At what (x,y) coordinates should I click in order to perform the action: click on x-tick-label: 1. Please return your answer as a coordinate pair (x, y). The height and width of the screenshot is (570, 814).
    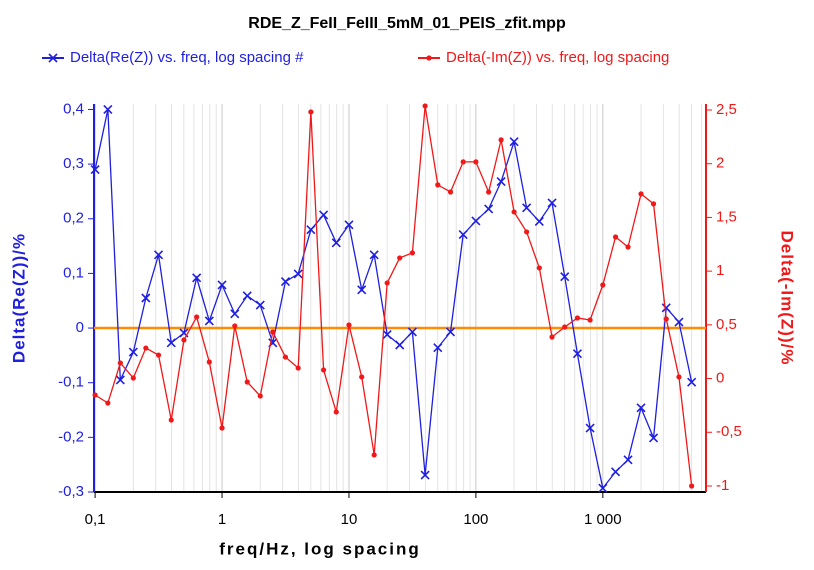
    Looking at the image, I should click on (222, 519).